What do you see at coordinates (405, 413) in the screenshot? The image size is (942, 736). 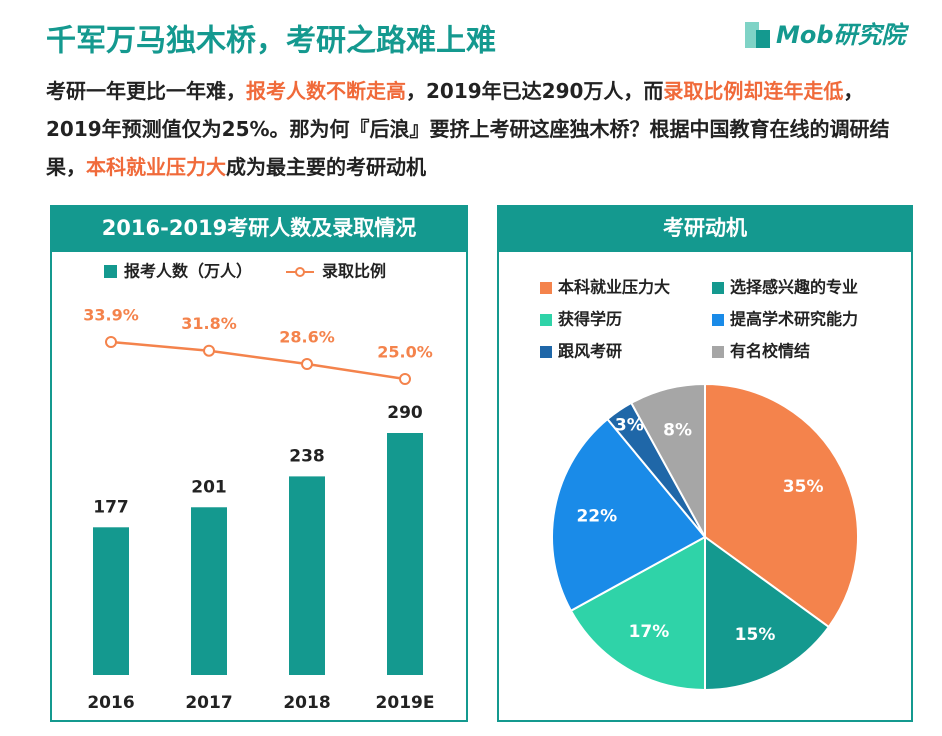 I see `data-label: 290` at bounding box center [405, 413].